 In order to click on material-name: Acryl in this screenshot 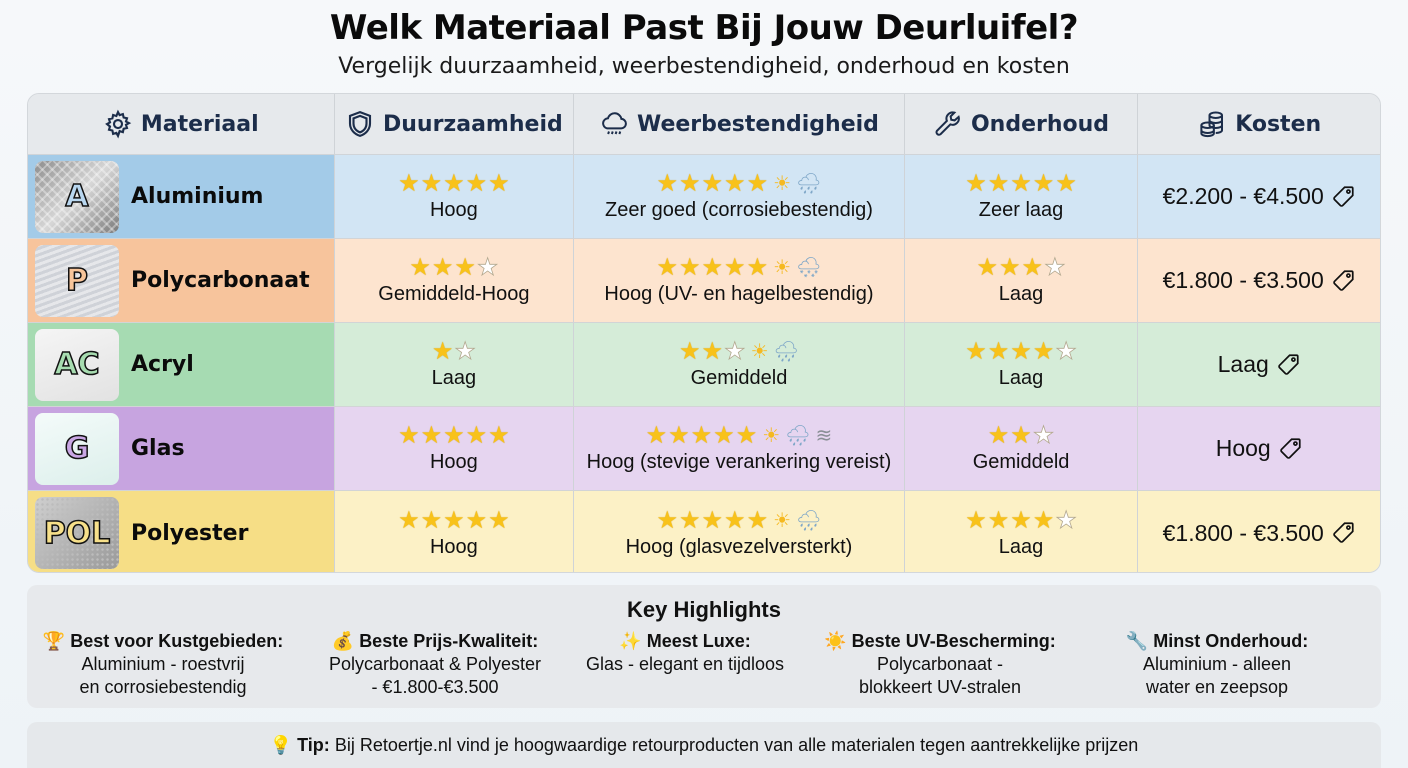, I will do `click(162, 364)`.